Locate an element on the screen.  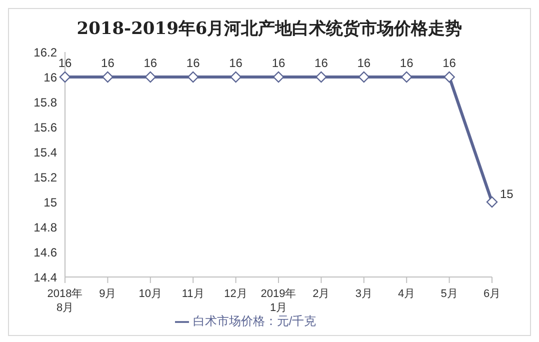
chart-title: 2018-2019年6月河北产地白术统货市场价格走势 is located at coordinates (270, 29).